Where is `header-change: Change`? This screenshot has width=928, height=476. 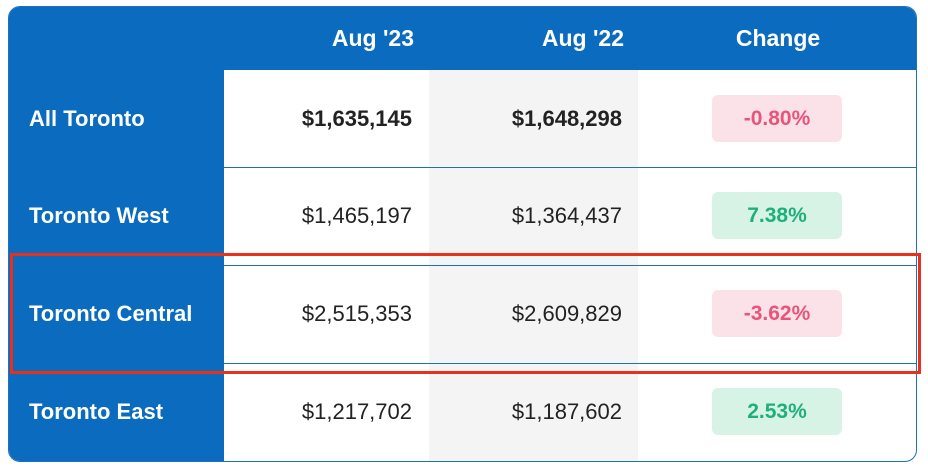 header-change: Change is located at coordinates (778, 38).